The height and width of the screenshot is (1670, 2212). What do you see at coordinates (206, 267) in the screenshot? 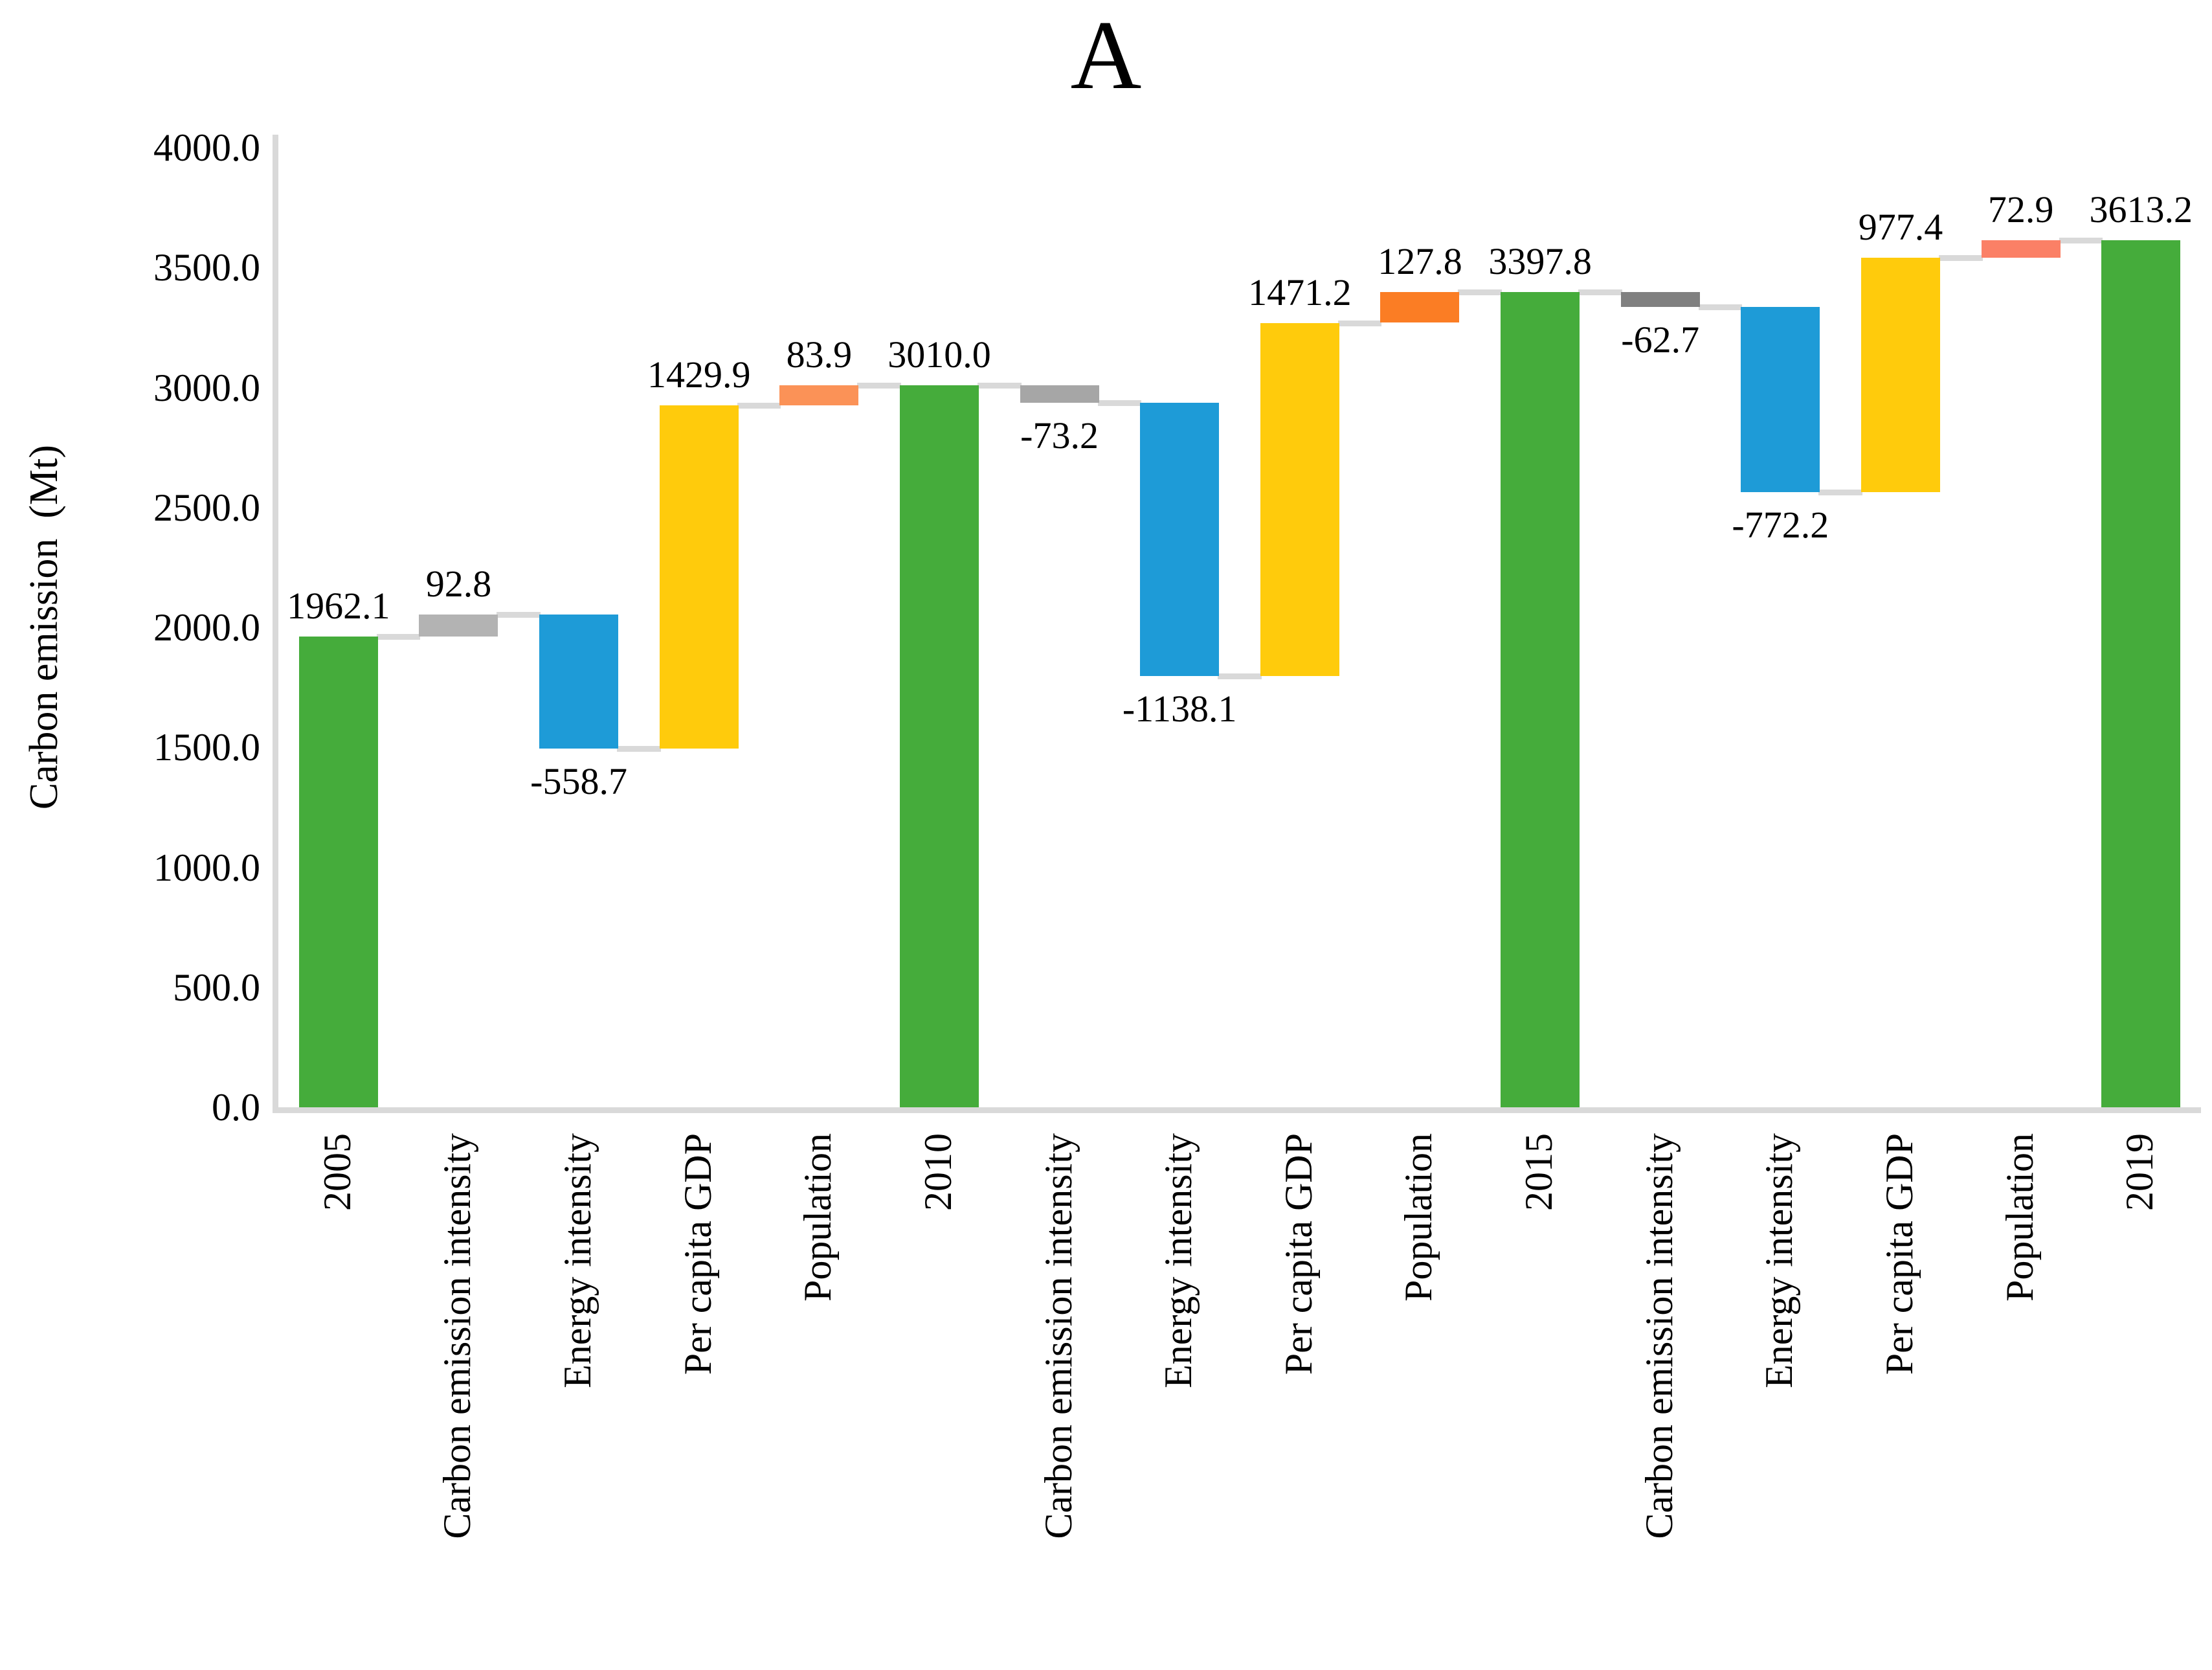
I see `y-tick-label: 3500.0` at bounding box center [206, 267].